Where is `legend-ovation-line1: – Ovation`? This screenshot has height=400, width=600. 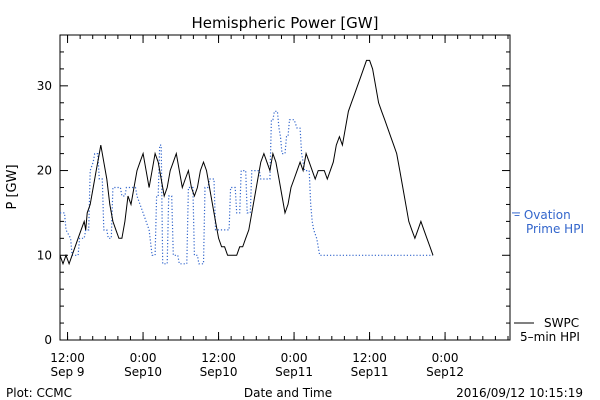
legend-ovation-line1: – Ovation is located at coordinates (542, 215).